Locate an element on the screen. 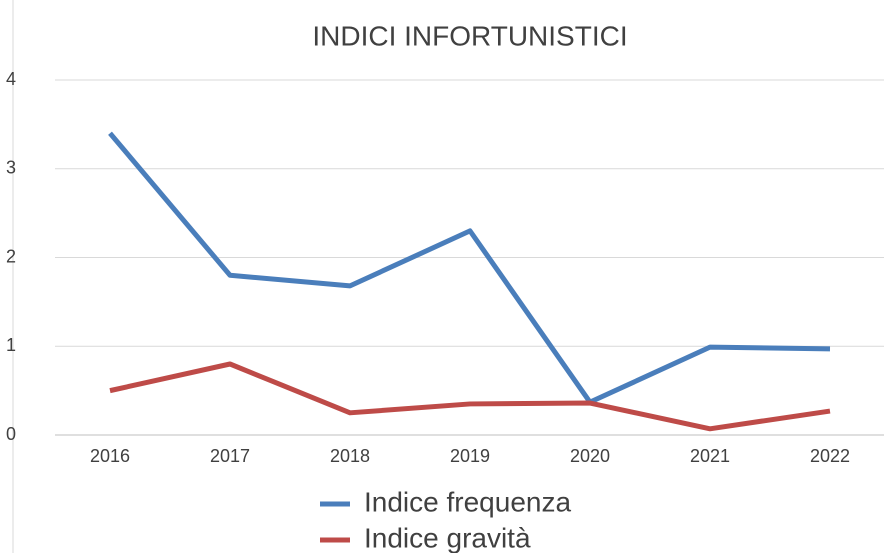  legend-label: Indice frequenza is located at coordinates (467, 501).